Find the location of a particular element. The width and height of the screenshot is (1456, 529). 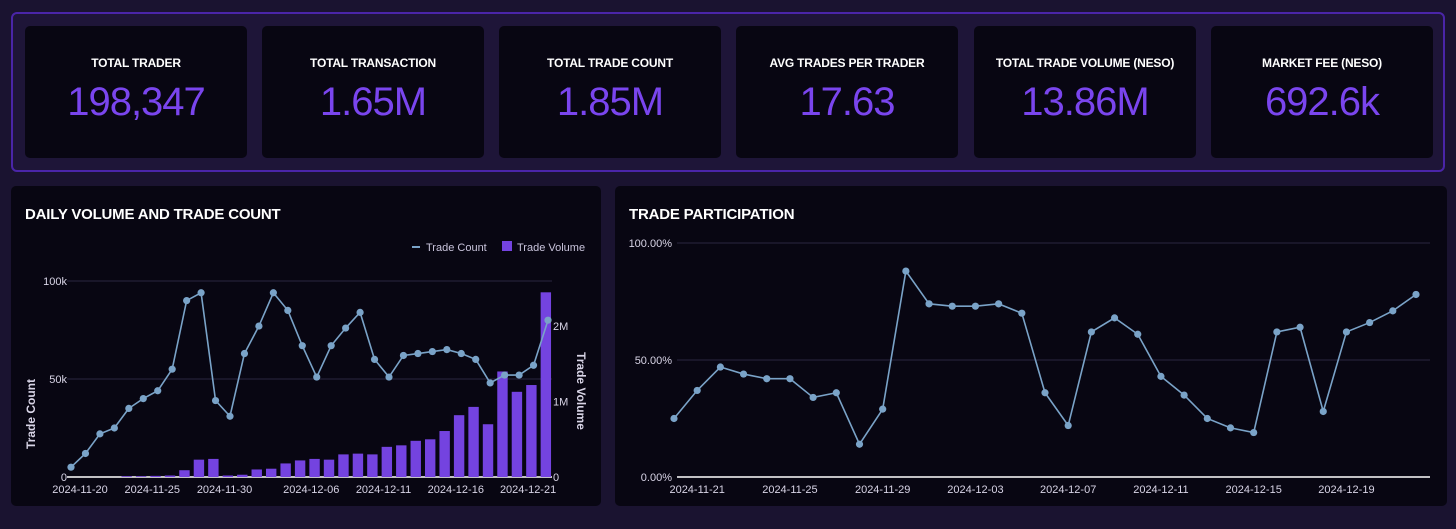

x-tick-label: 2024-12-07 is located at coordinates (1068, 490).